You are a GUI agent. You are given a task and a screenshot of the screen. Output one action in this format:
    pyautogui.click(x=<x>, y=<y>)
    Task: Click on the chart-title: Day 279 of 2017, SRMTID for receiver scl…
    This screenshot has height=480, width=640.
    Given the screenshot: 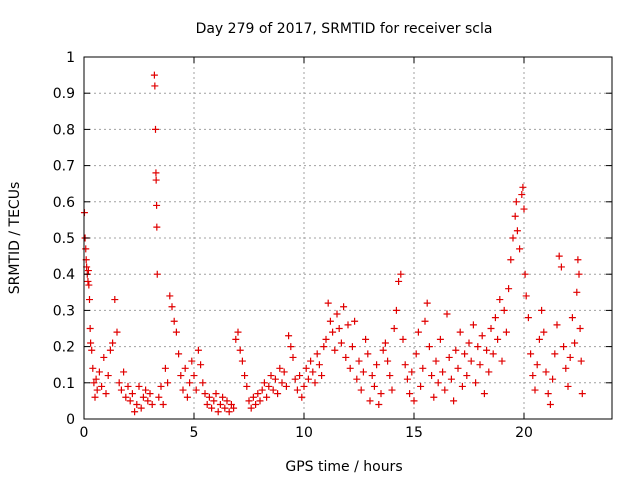 What is the action you would take?
    pyautogui.click(x=344, y=29)
    